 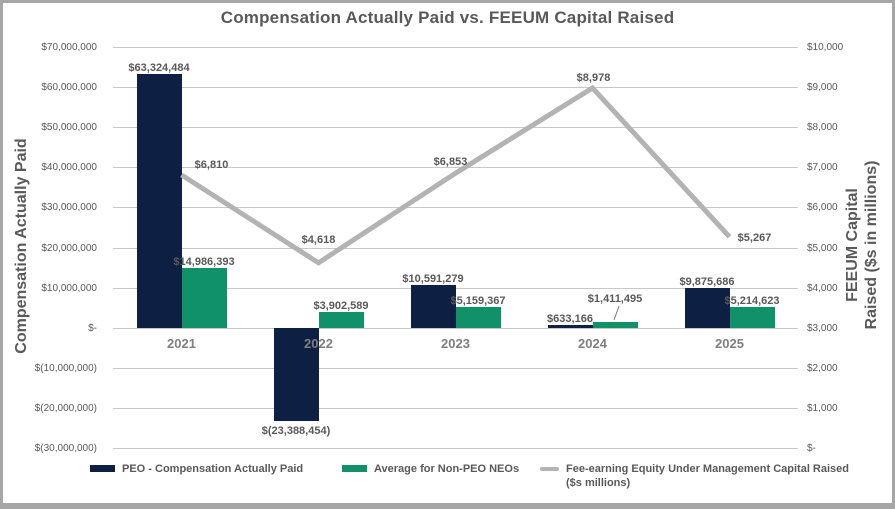 I want to click on canvas-border-top, so click(x=447, y=1).